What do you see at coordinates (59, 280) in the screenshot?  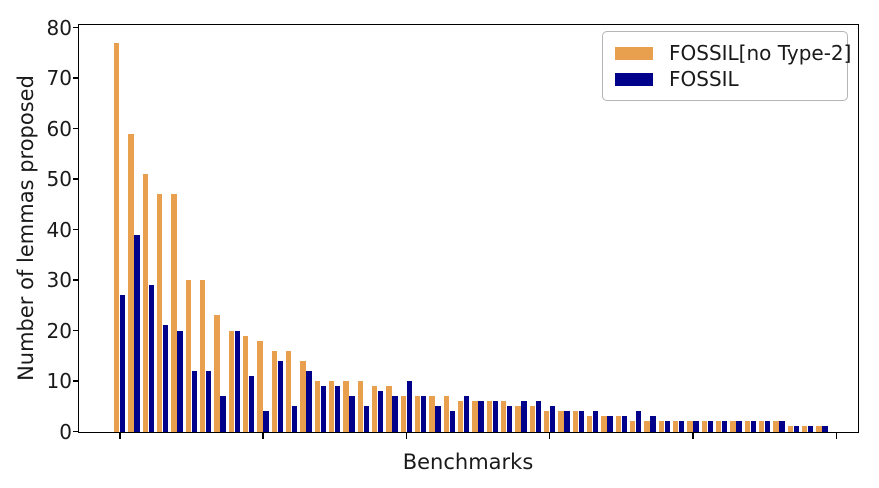 I see `y-tick-label: 30` at bounding box center [59, 280].